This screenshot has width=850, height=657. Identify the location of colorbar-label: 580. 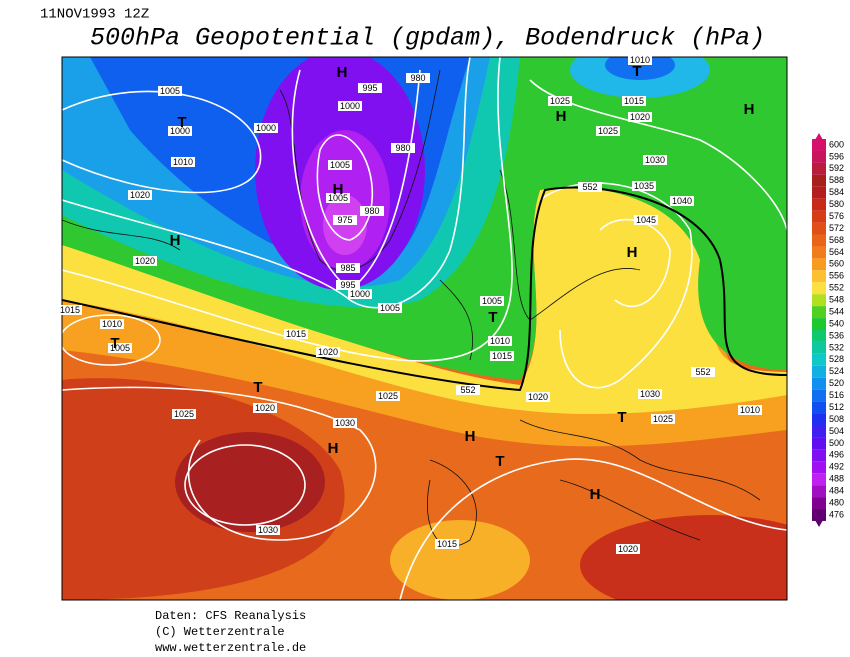
(836, 204).